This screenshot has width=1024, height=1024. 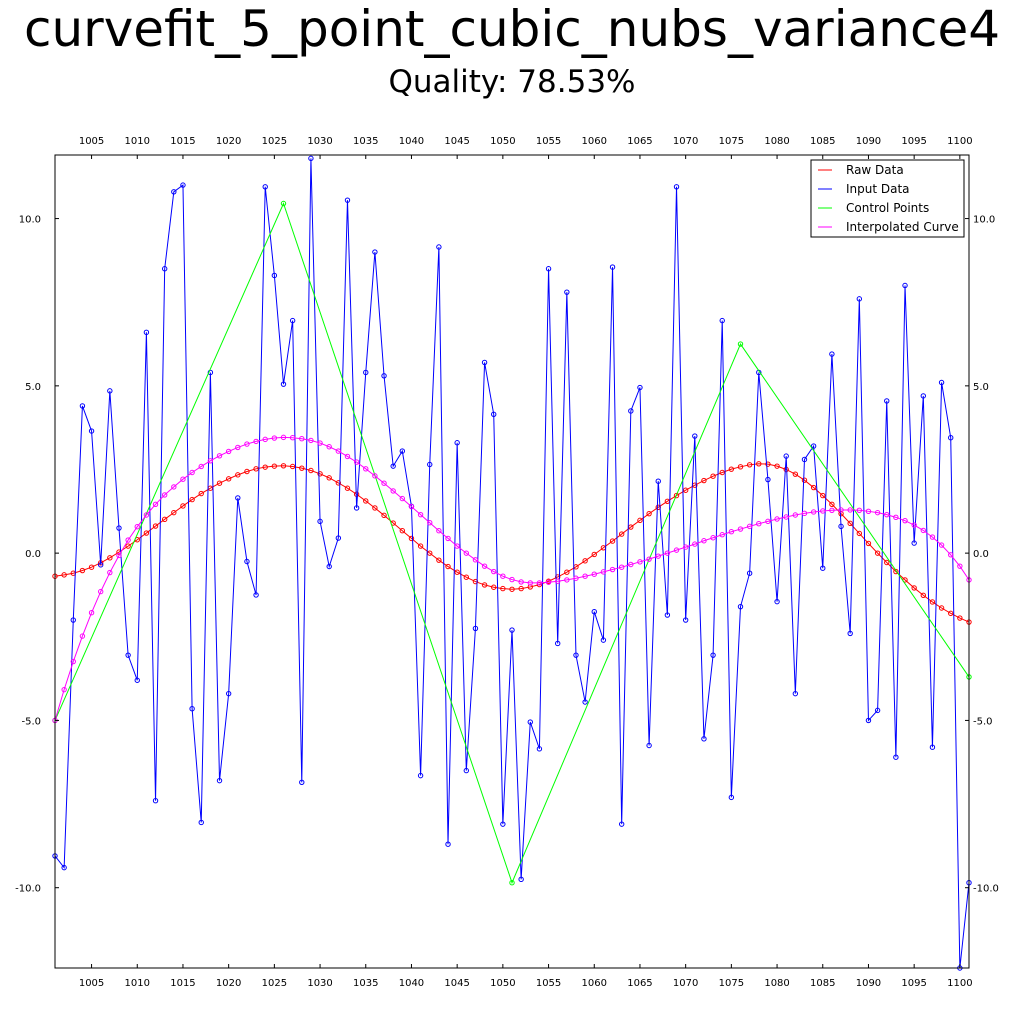 What do you see at coordinates (319, 983) in the screenshot?
I see `x-tick-label-bottom: 1030` at bounding box center [319, 983].